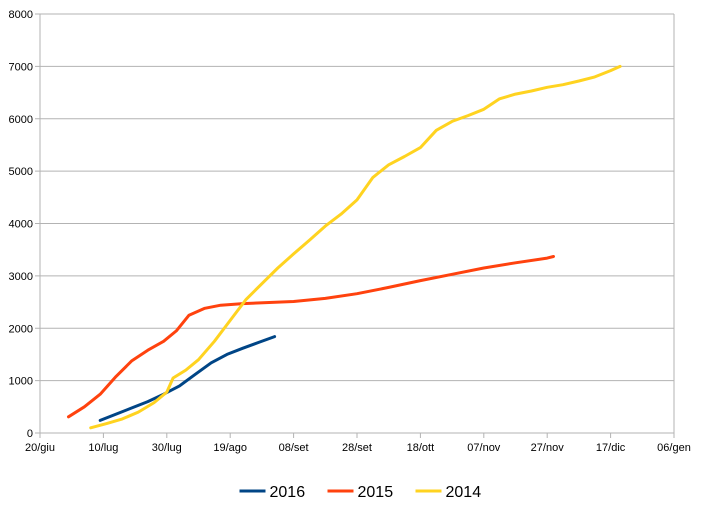  I want to click on legend-label: 2016, so click(288, 492).